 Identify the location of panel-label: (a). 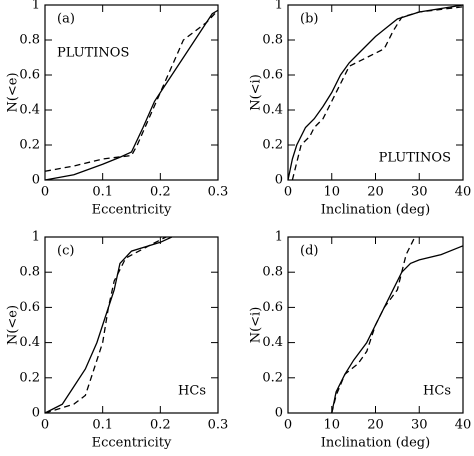
(66, 19).